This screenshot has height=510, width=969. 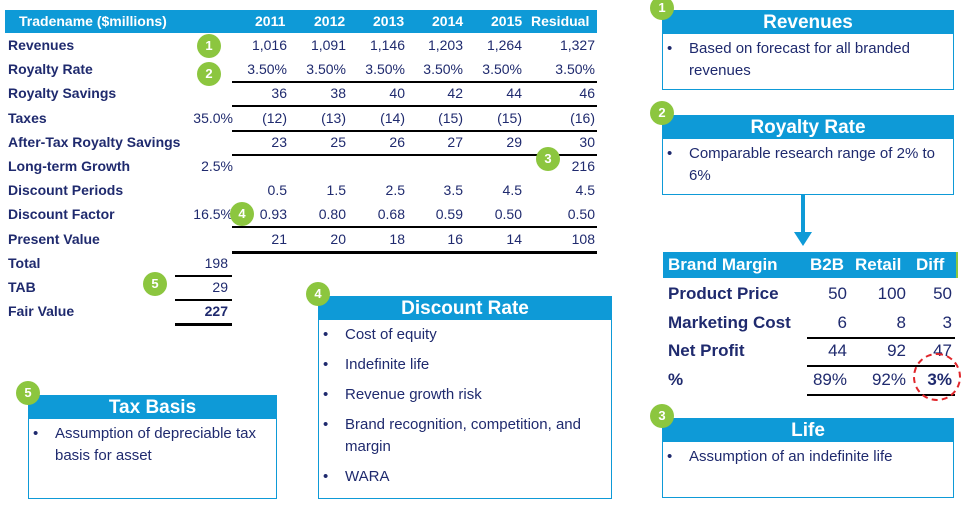 What do you see at coordinates (301, 167) in the screenshot?
I see `table-row: Long-term Growth 2.5% 216` at bounding box center [301, 167].